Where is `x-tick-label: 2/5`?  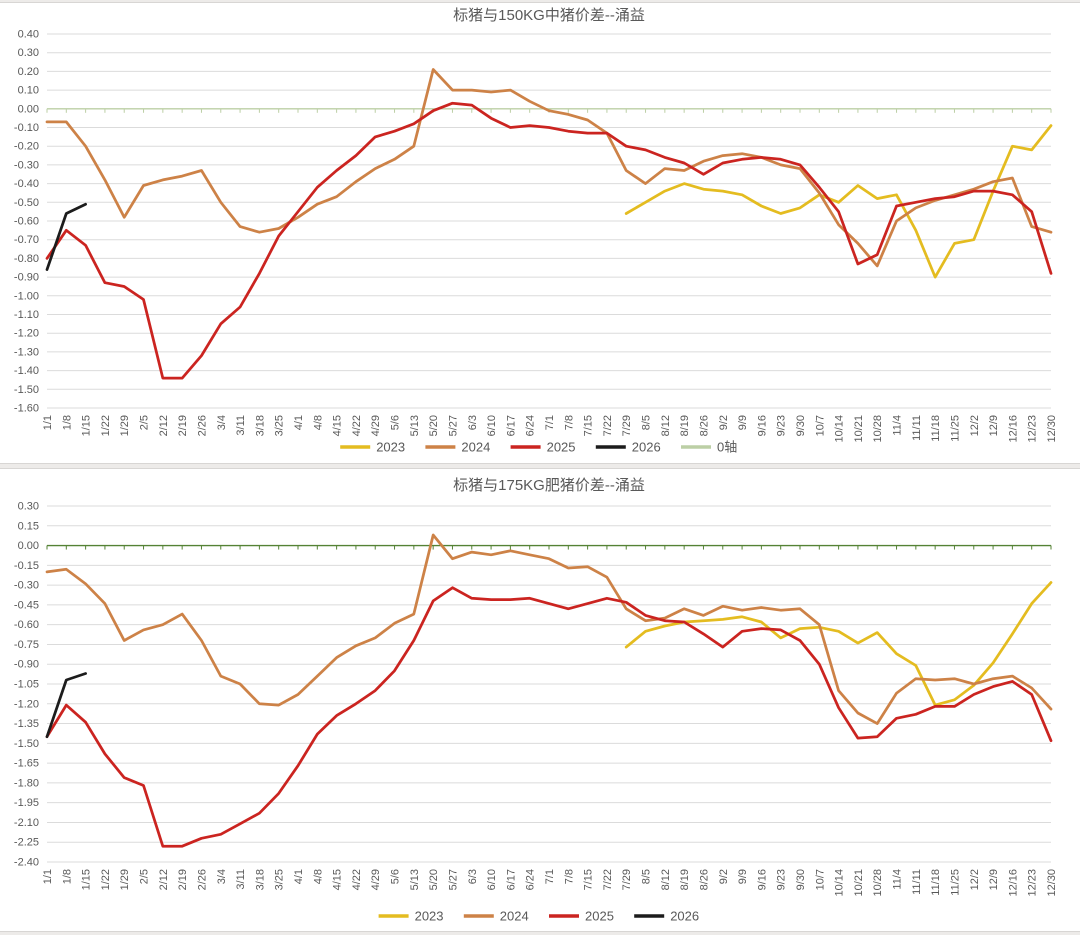
x-tick-label: 2/5 is located at coordinates (145, 422).